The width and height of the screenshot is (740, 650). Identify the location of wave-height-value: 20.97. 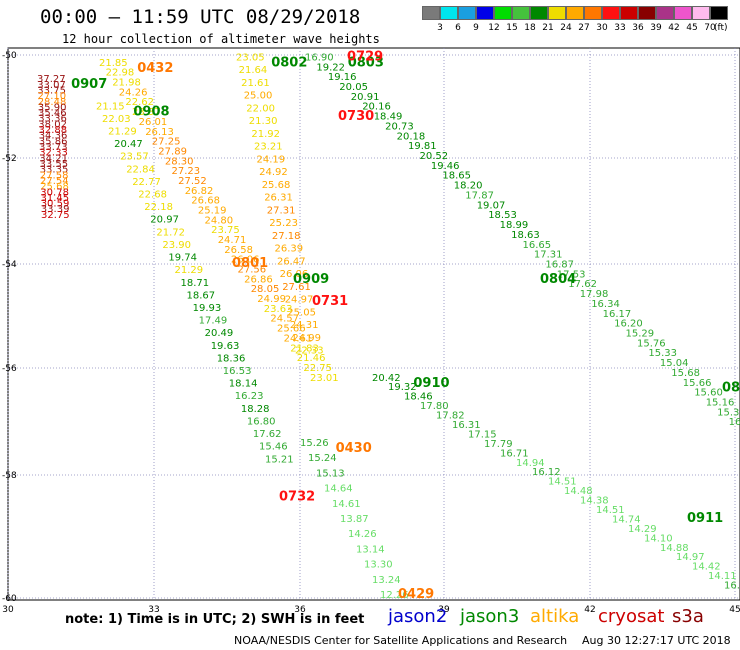
(164, 220).